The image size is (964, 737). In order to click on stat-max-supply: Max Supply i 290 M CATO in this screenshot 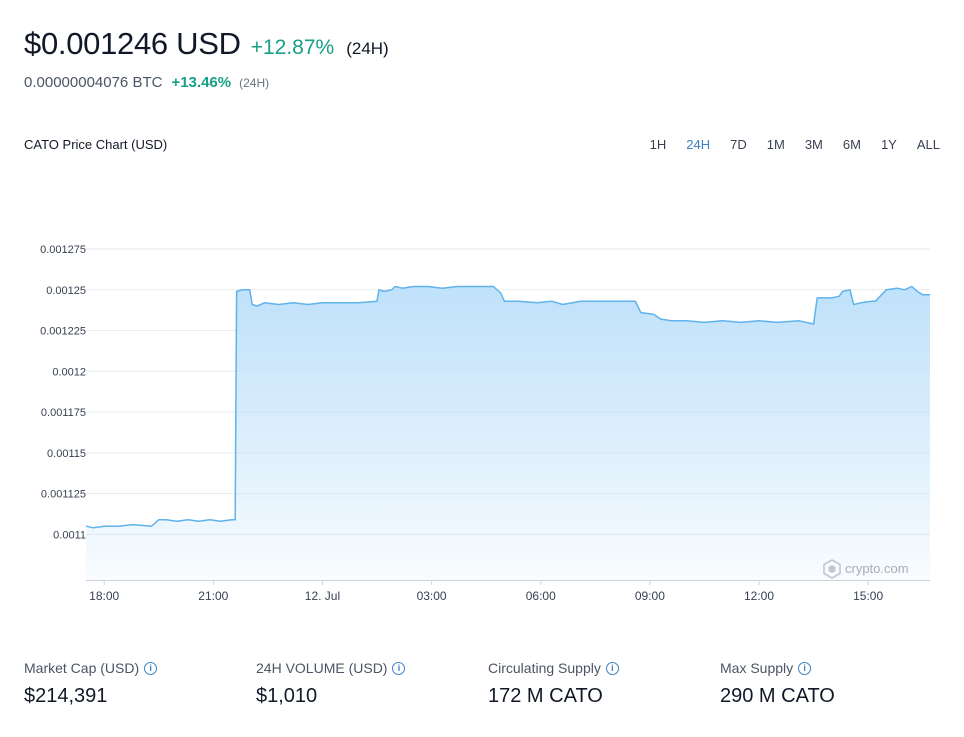, I will do `click(836, 684)`.